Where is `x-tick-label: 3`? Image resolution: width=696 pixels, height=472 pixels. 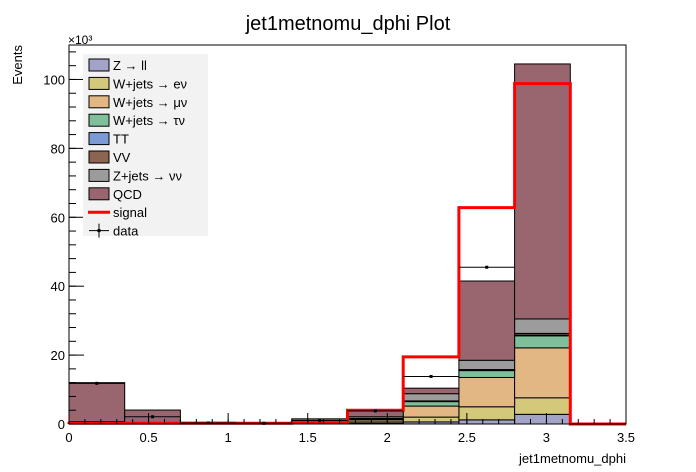
x-tick-label: 3 is located at coordinates (546, 437).